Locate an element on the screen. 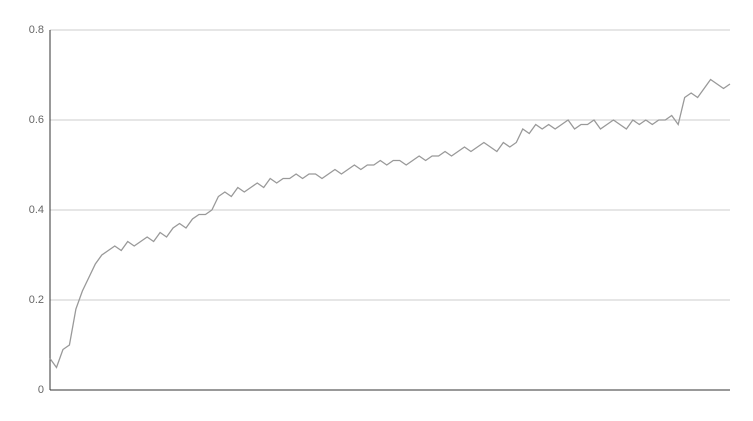 The width and height of the screenshot is (753, 421). y-tick-label: 0 is located at coordinates (41, 390).